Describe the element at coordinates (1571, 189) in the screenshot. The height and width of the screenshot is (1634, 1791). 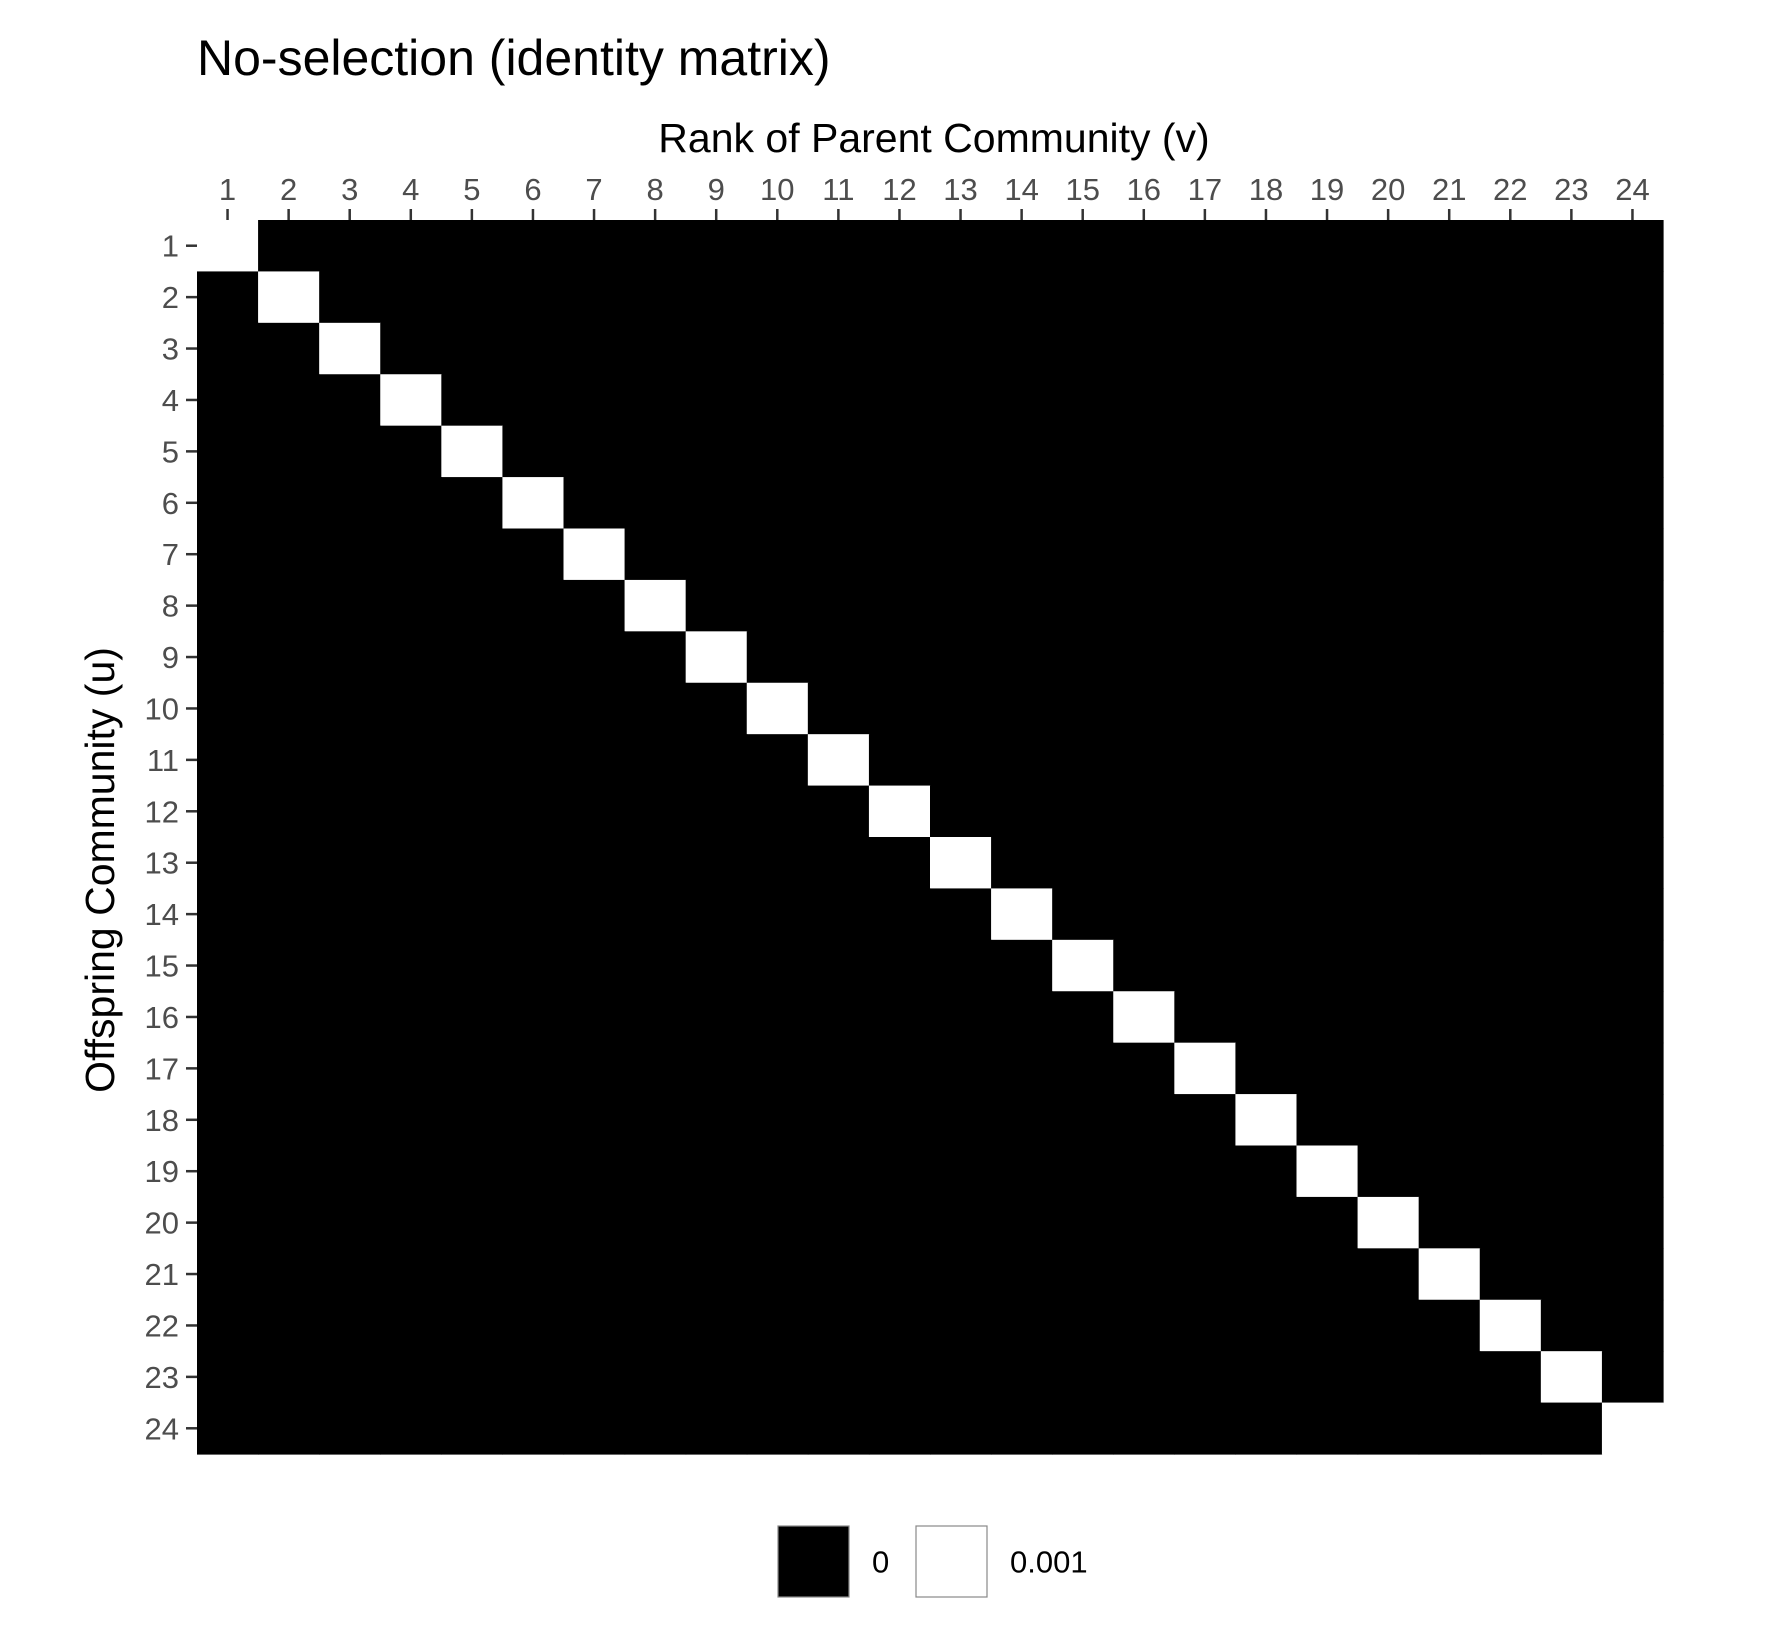
I see `x-tick-label: 23` at that location.